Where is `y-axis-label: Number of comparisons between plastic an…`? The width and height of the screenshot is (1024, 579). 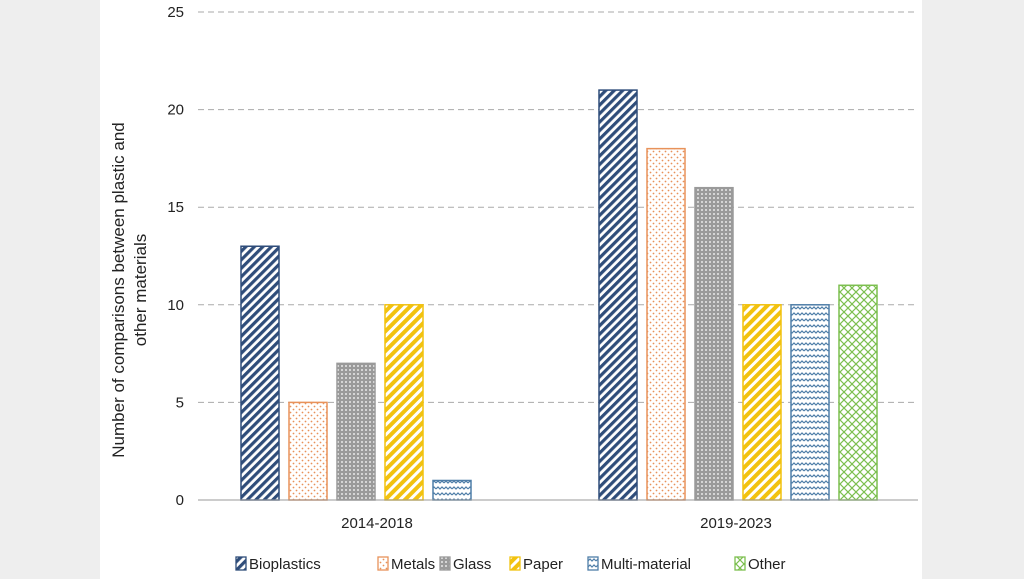
y-axis-label: Number of comparisons between plastic an… is located at coordinates (129, 289).